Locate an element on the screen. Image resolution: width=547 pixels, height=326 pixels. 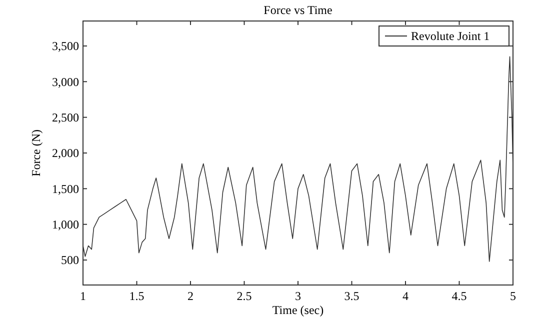
chart-title: Force vs Time is located at coordinates (298, 10).